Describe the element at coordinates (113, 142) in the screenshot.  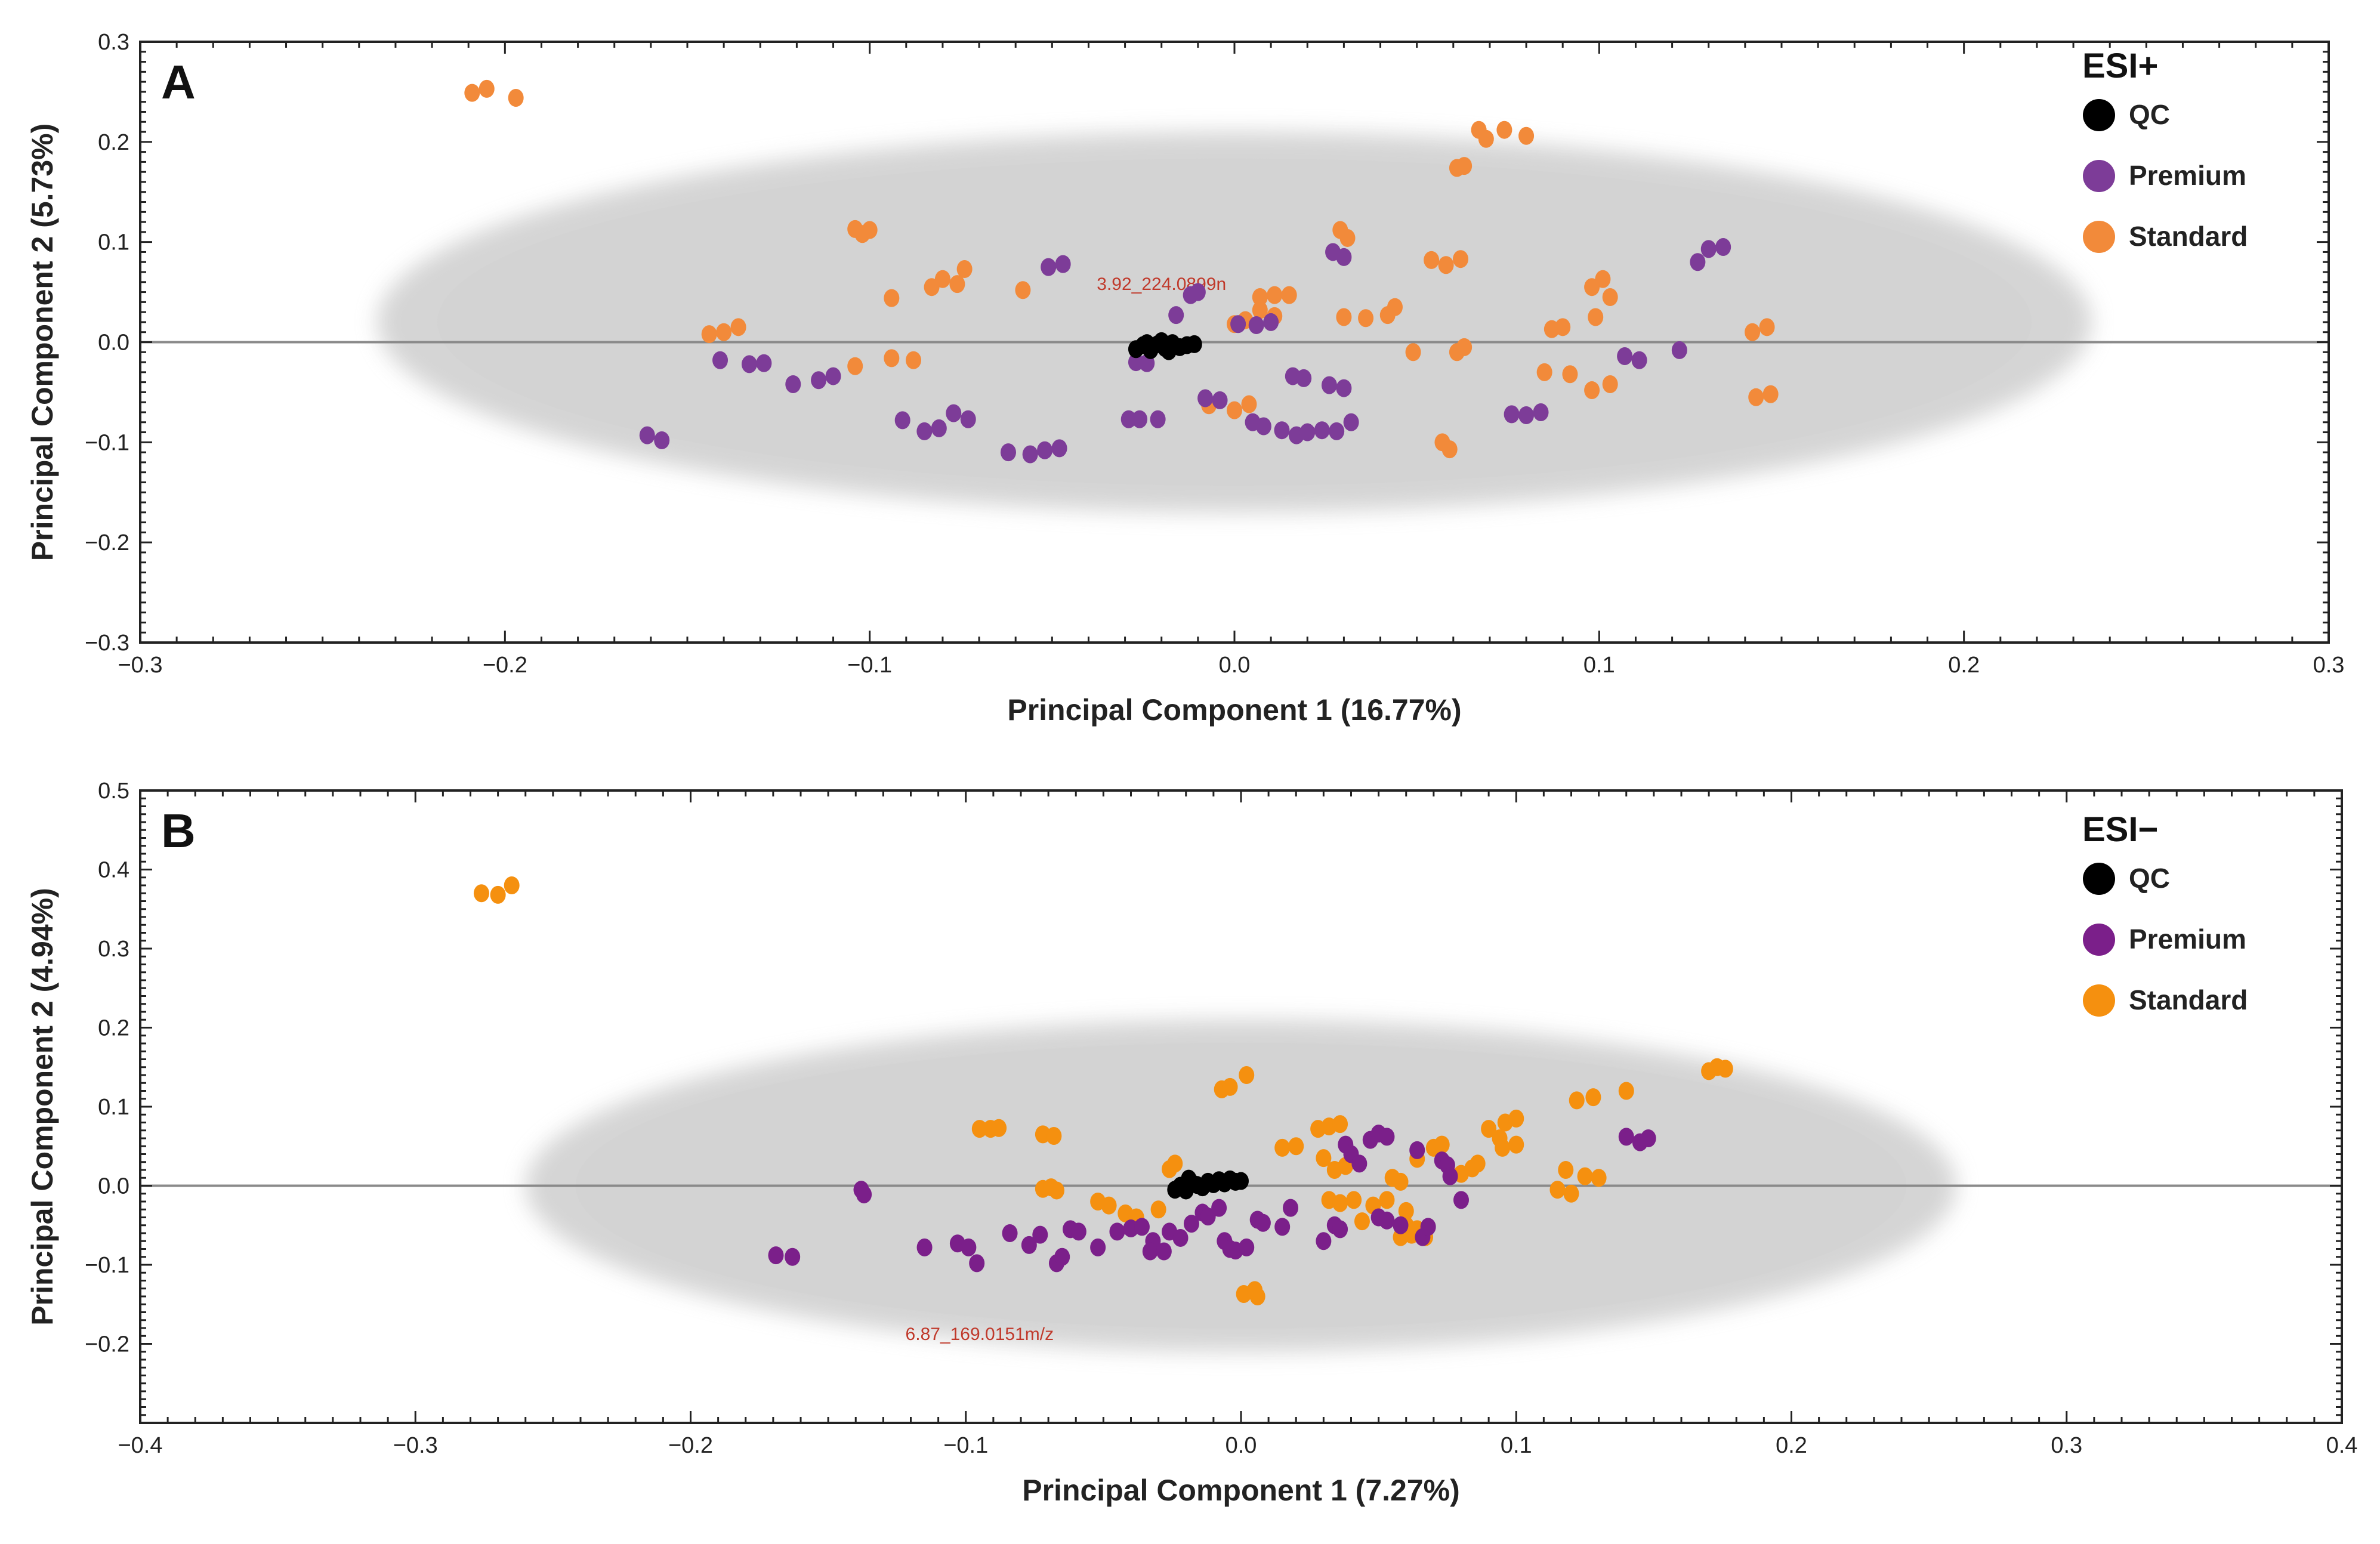
I see `y-tick-label: 0.2` at that location.